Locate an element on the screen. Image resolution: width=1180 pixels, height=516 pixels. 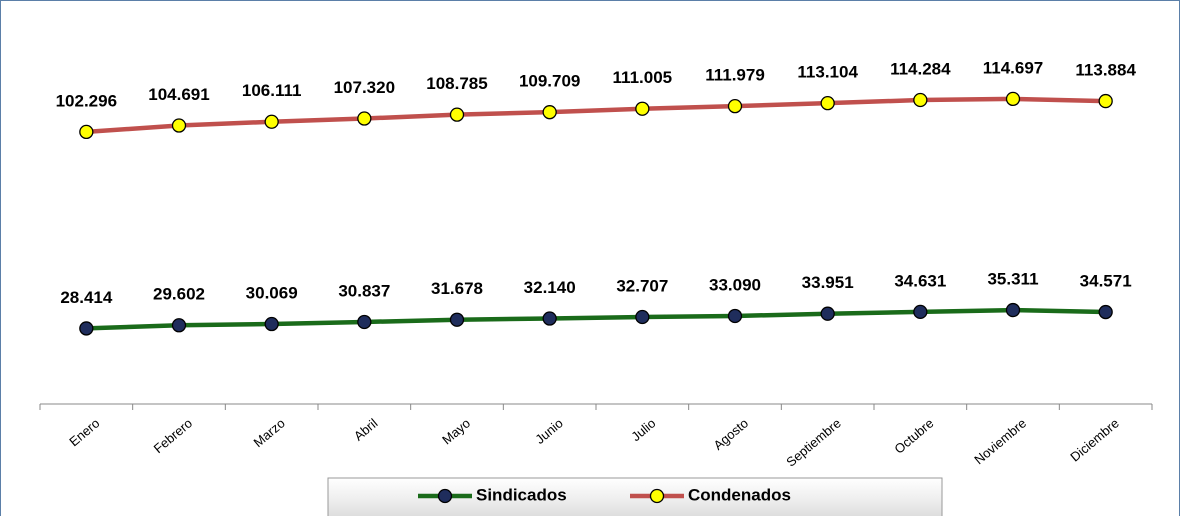
value-label: 114.284 is located at coordinates (920, 68).